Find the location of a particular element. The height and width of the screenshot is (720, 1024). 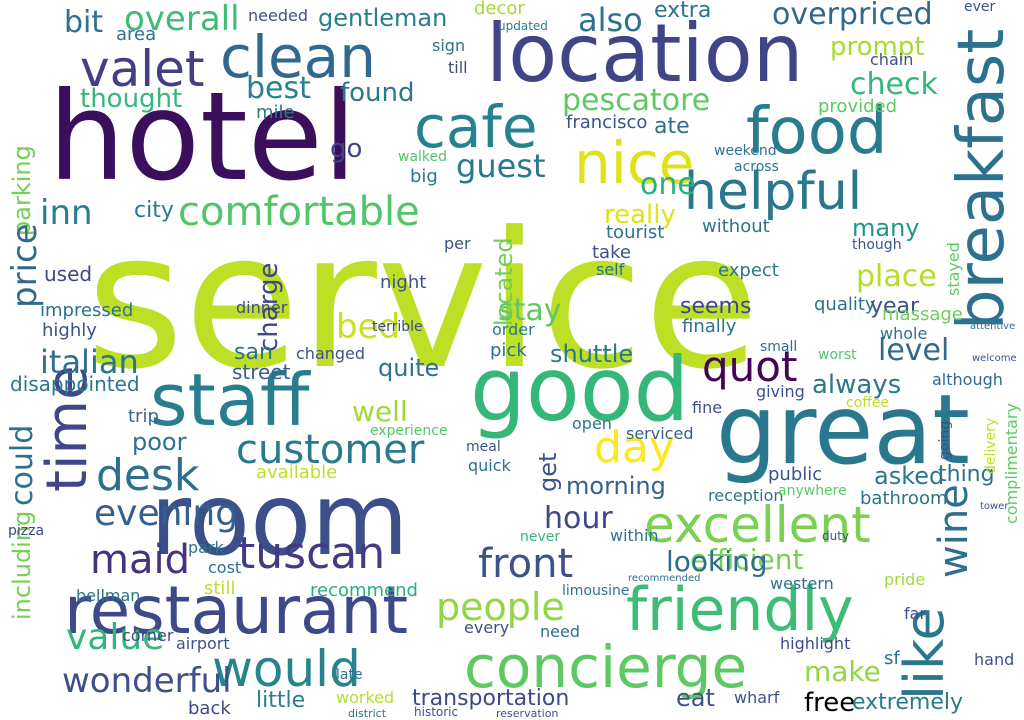

word-sf: sf is located at coordinates (892, 658).